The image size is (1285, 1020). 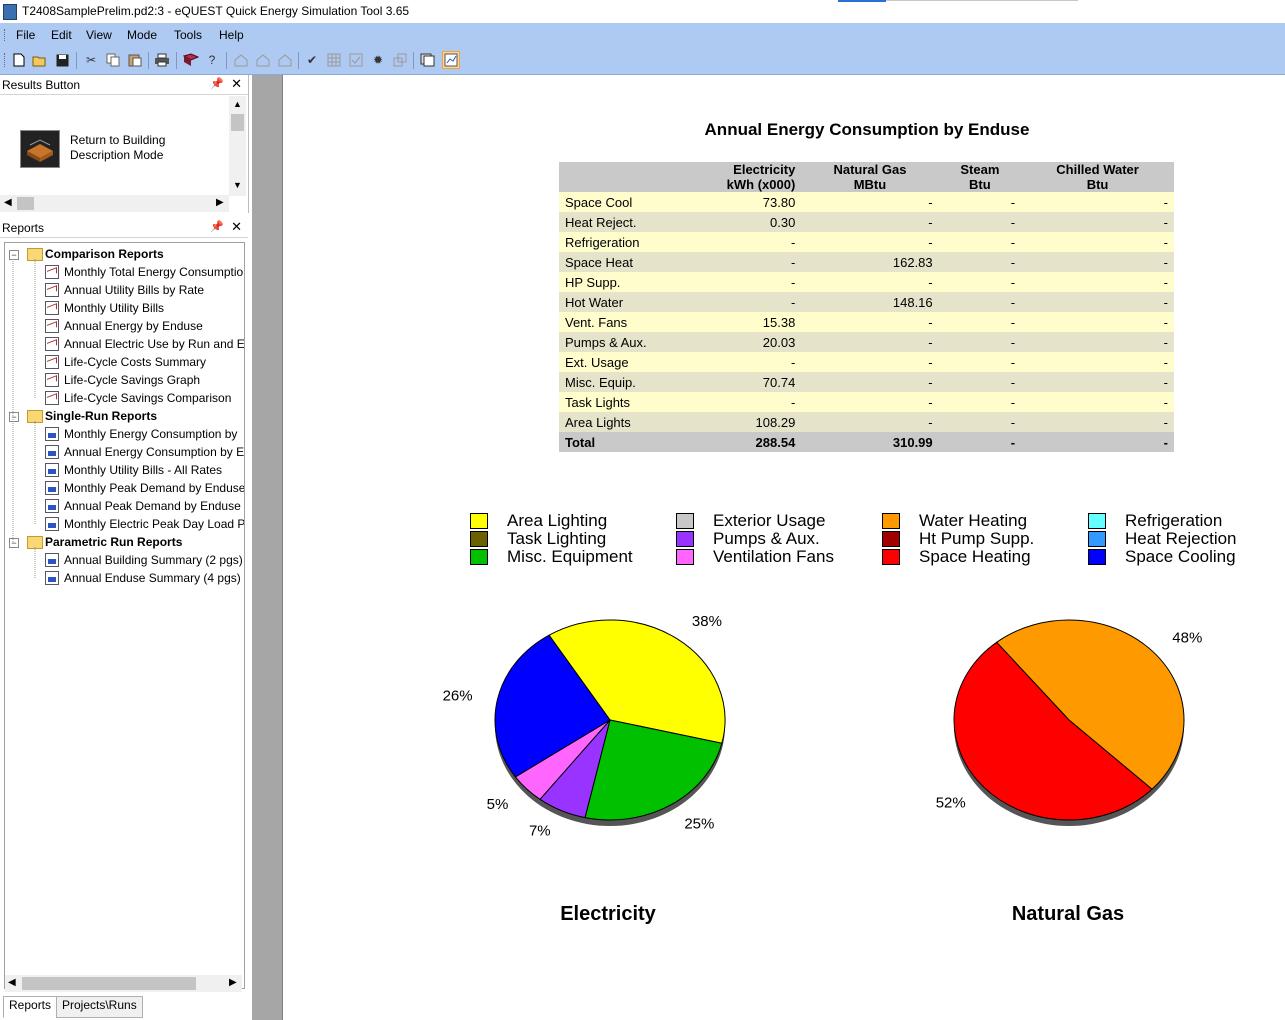 I want to click on results-icon, so click(x=451, y=60).